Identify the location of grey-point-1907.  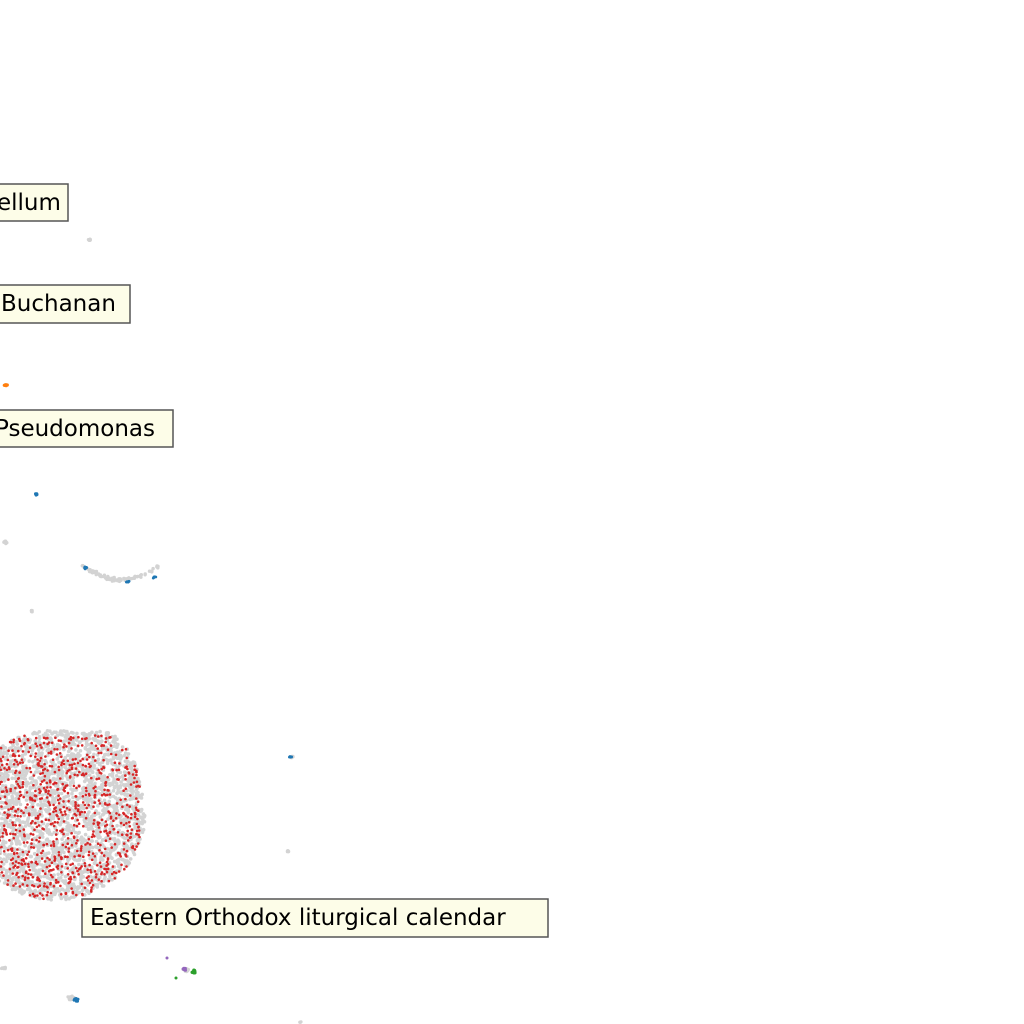
(113, 850).